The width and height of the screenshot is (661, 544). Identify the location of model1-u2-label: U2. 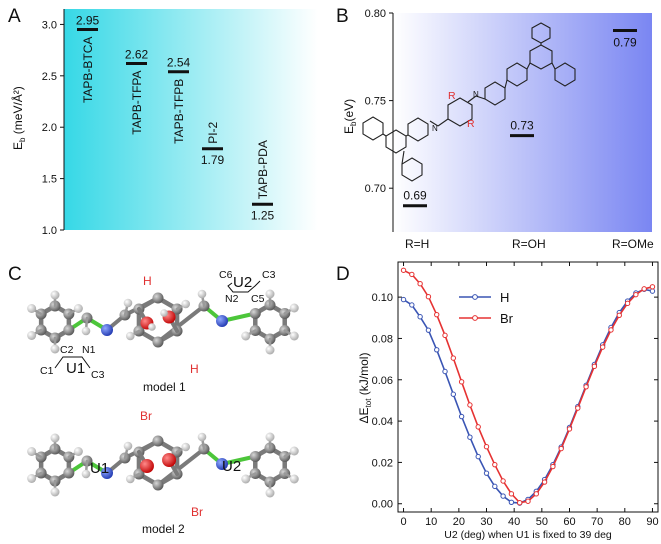
(242, 282).